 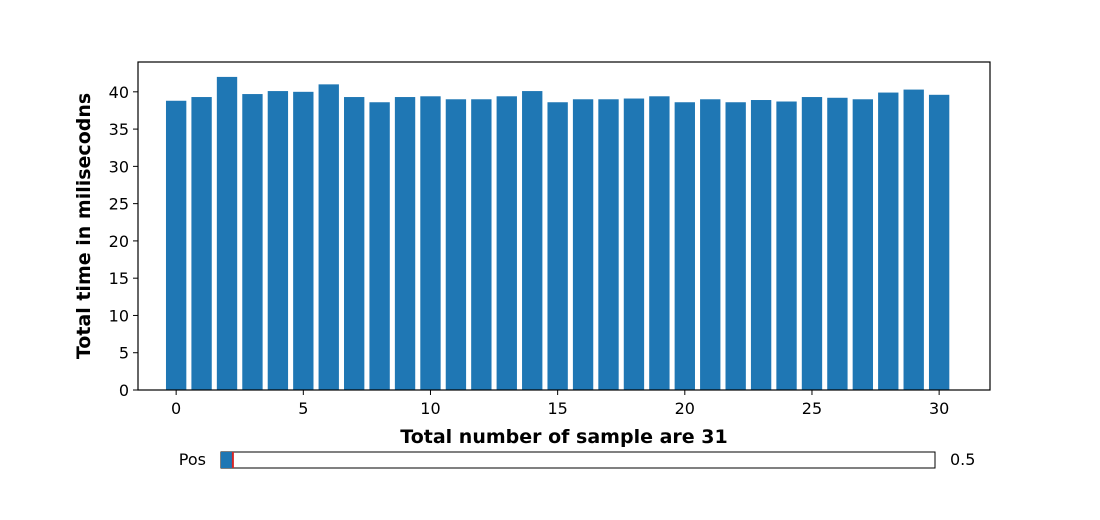 What do you see at coordinates (563, 437) in the screenshot?
I see `x-axis-label: Total number of sample are 31` at bounding box center [563, 437].